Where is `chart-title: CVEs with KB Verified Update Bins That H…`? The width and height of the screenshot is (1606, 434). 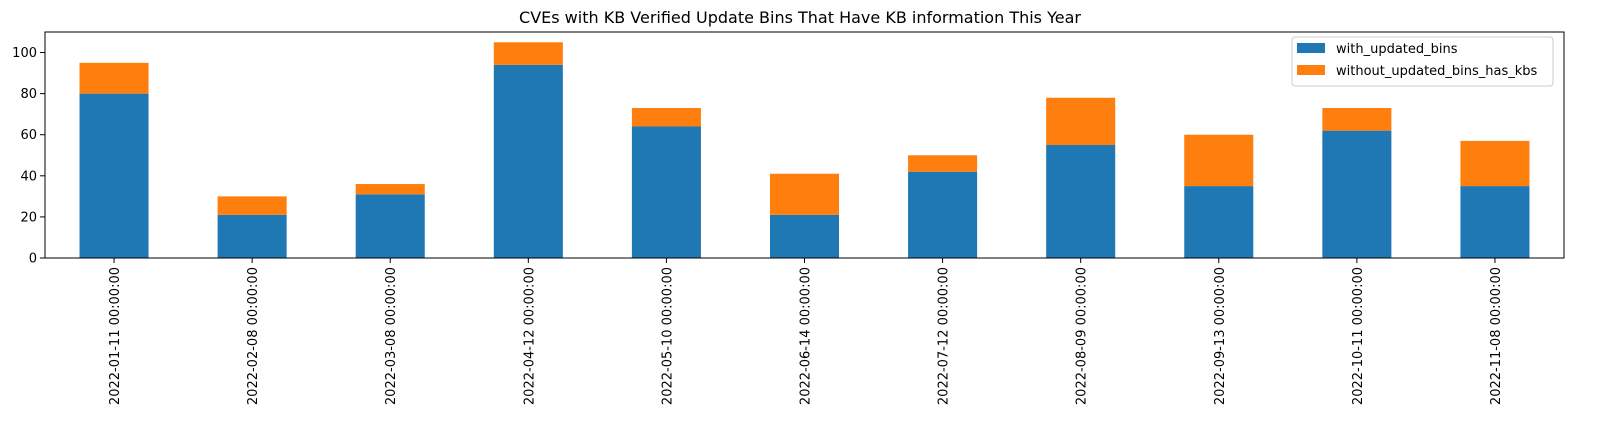 chart-title: CVEs with KB Verified Update Bins That H… is located at coordinates (800, 17).